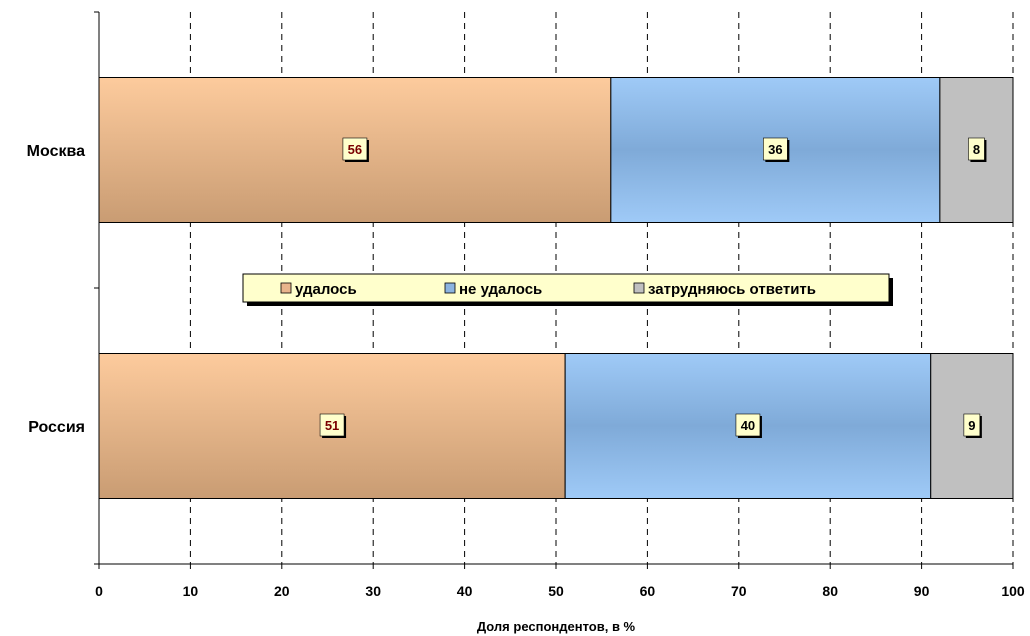 The width and height of the screenshot is (1030, 636). I want to click on legend-label-ne-udalos: не удалось, so click(500, 289).